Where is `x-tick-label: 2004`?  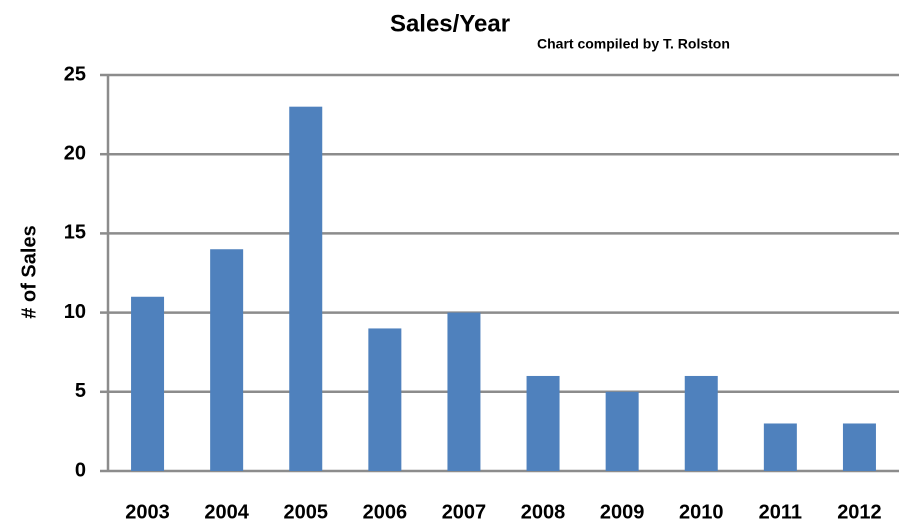
x-tick-label: 2004 is located at coordinates (226, 512).